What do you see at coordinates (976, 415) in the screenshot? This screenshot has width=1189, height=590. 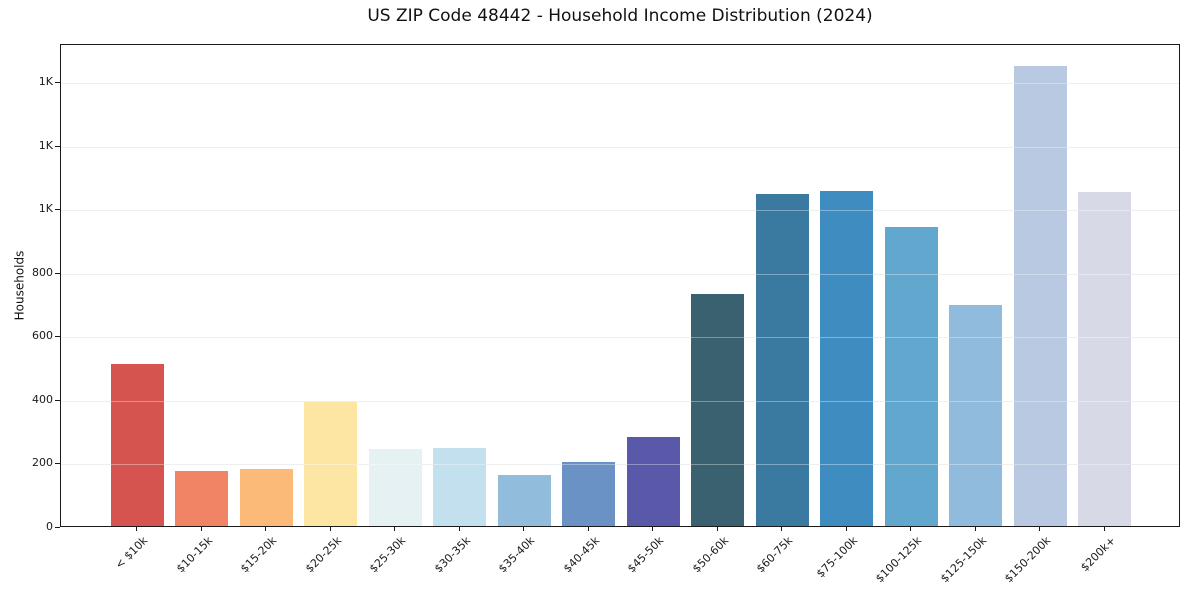 I see `bar-125-150k` at bounding box center [976, 415].